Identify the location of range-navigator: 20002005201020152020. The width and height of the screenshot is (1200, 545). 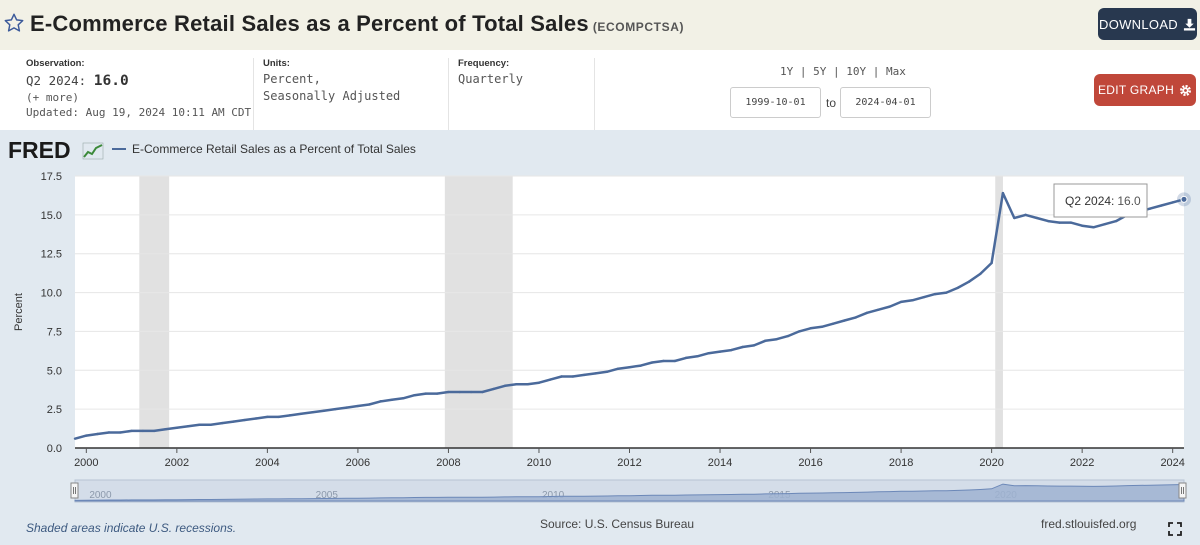
(628, 491).